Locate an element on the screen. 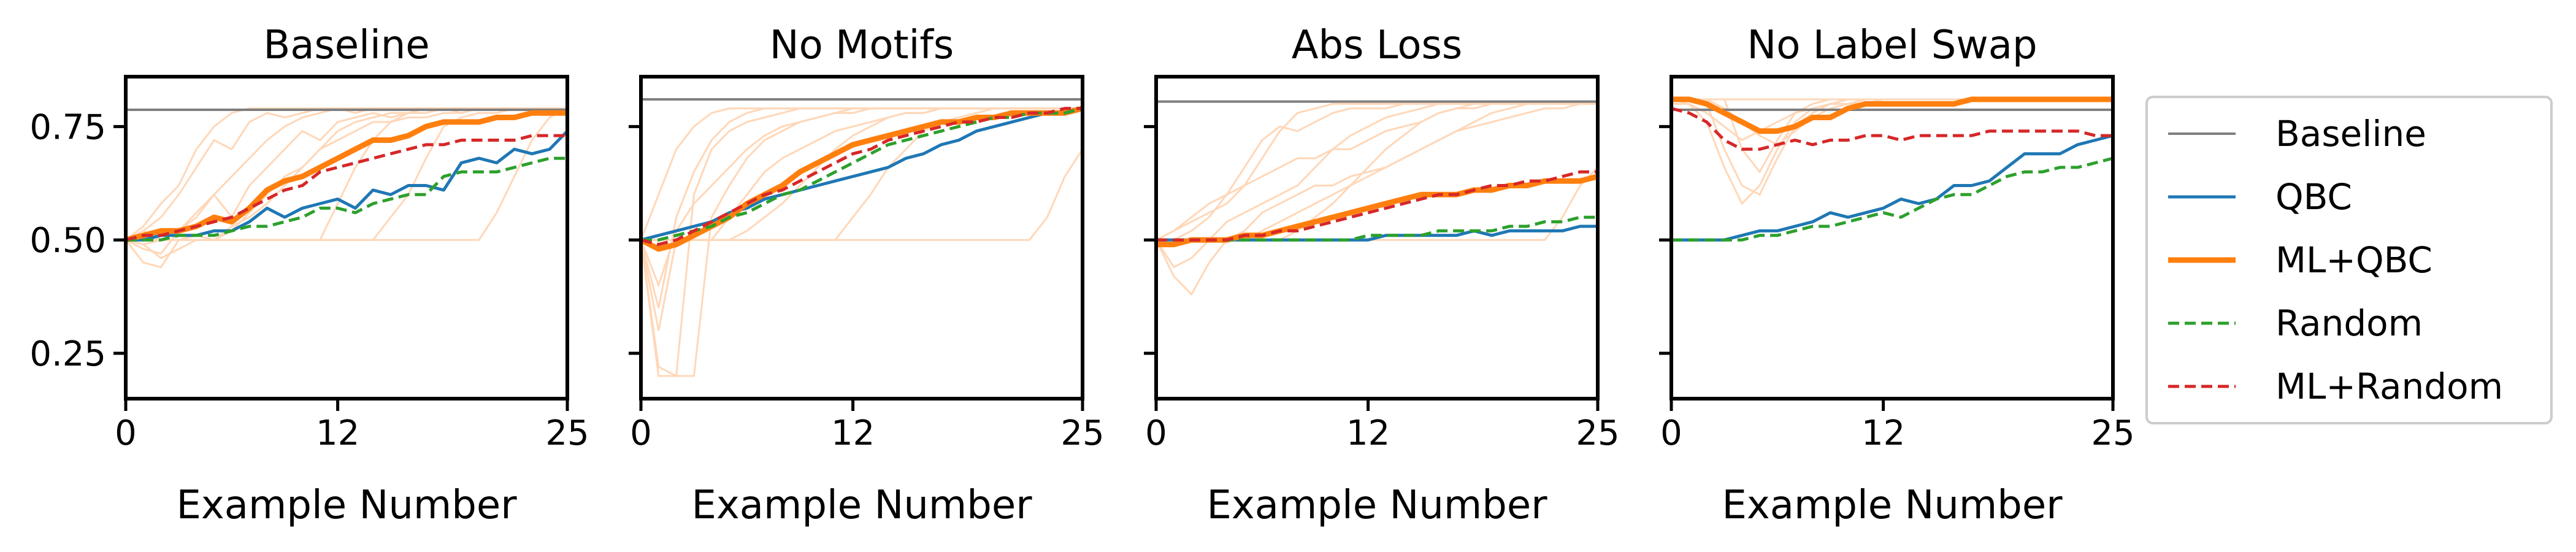 The width and height of the screenshot is (2576, 552). legend-label: ML+Random is located at coordinates (2389, 386).